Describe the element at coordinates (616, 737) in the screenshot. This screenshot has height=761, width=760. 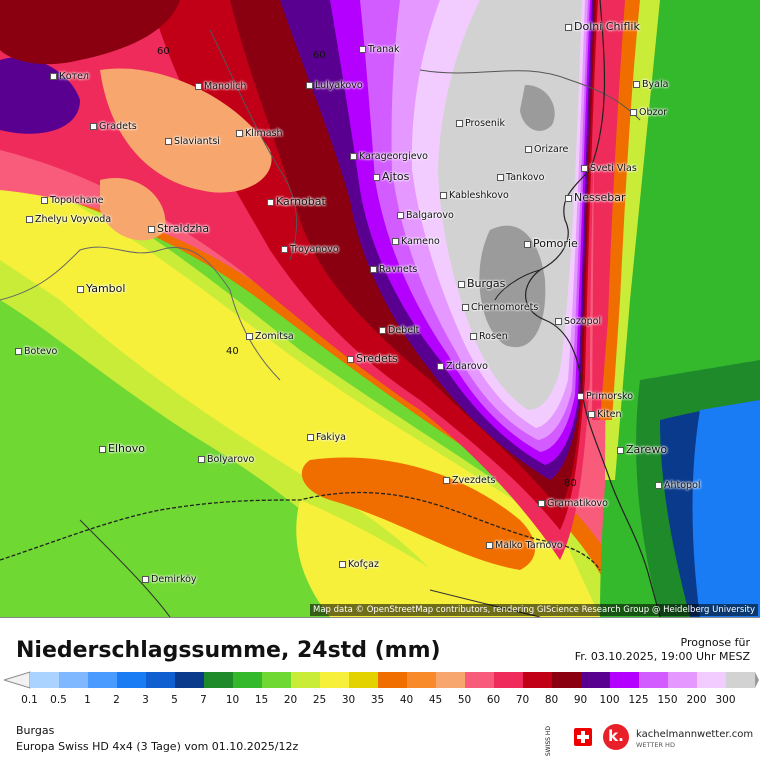
I see `kachelmann-logo-icon: k.` at that location.